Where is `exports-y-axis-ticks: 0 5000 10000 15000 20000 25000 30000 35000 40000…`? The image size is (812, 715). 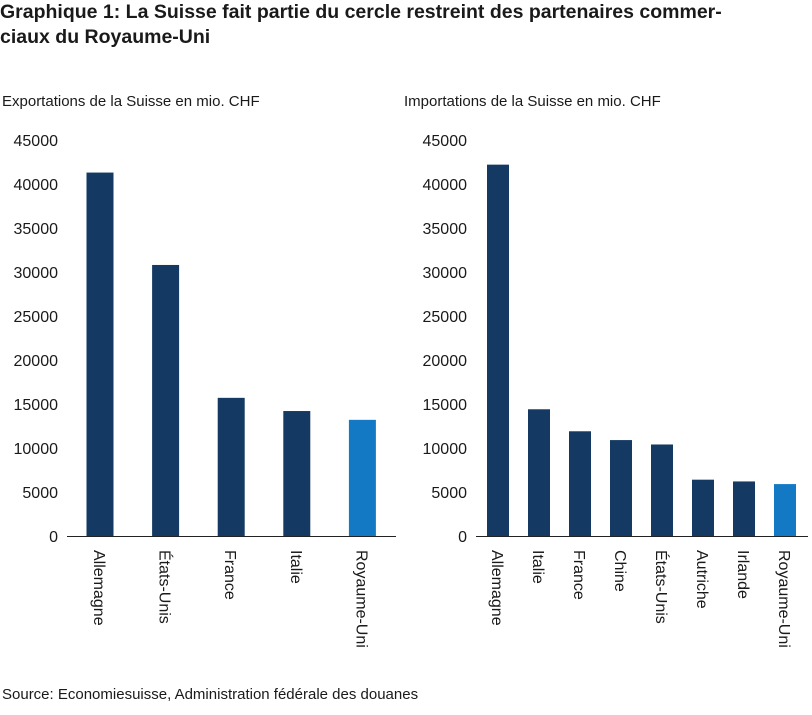 exports-y-axis-ticks: 0 5000 10000 15000 20000 25000 30000 35000 40000… is located at coordinates (36, 339).